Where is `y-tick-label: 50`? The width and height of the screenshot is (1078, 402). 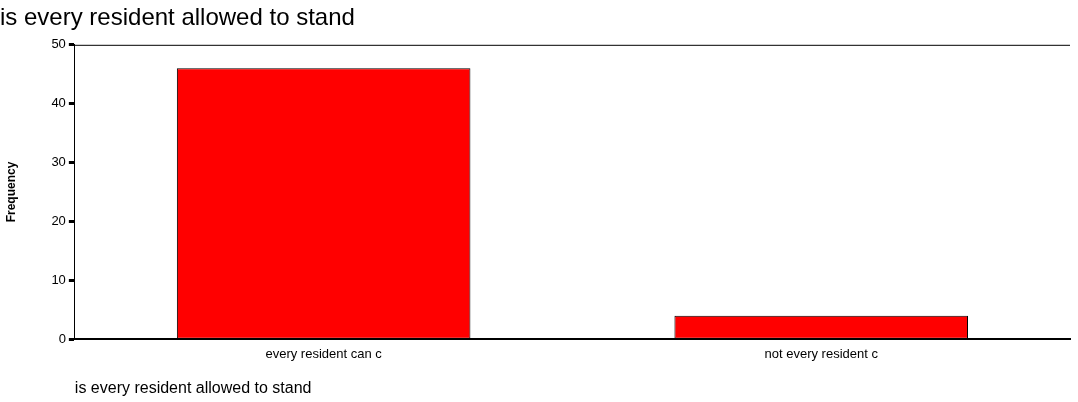
y-tick-label: 50 is located at coordinates (58, 44).